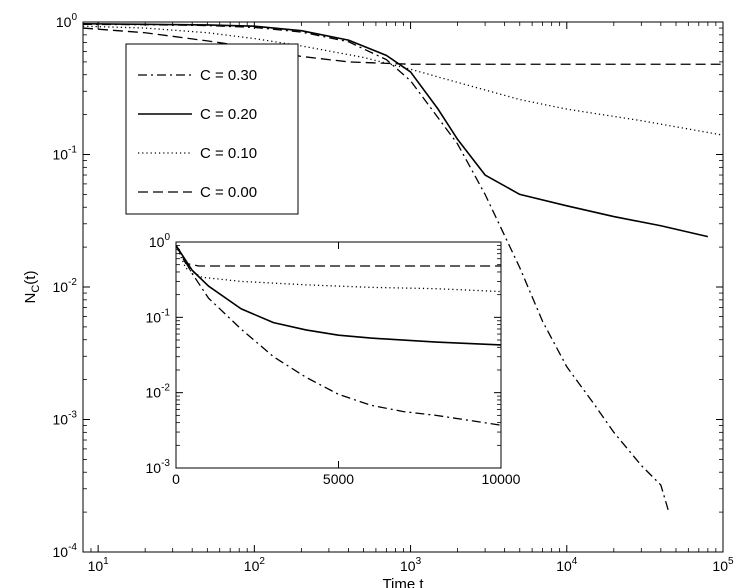 The width and height of the screenshot is (747, 588). I want to click on x-tick-label: 10⁴, so click(567, 565).